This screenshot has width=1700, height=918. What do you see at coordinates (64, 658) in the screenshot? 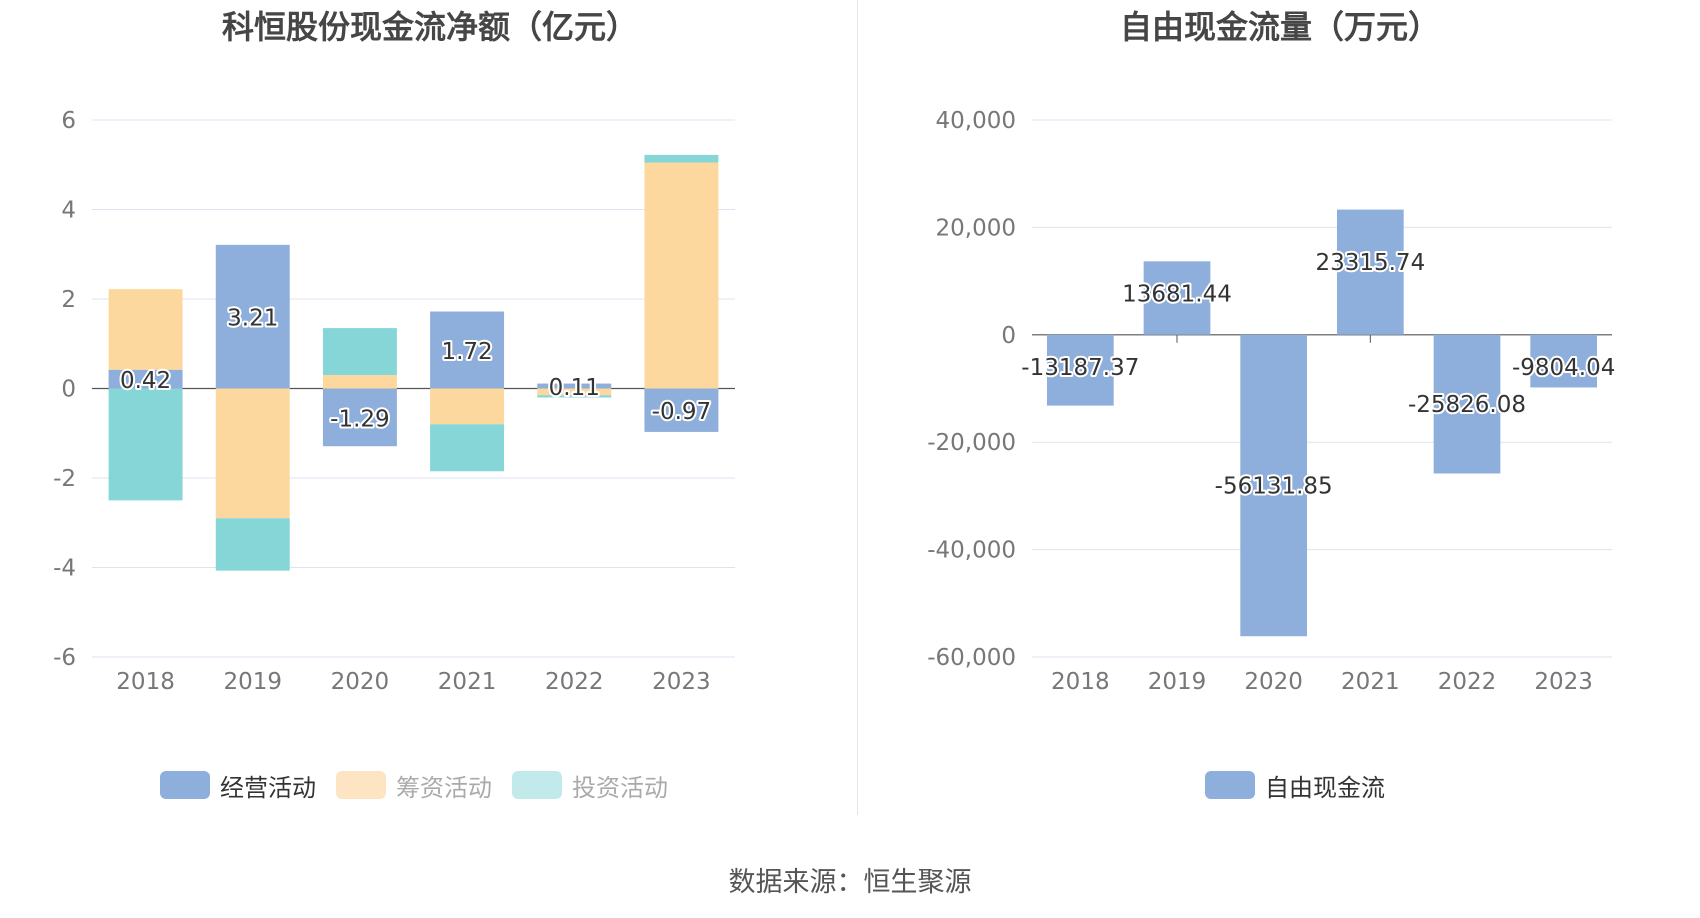
I see `y-tick-label: -6` at bounding box center [64, 658].